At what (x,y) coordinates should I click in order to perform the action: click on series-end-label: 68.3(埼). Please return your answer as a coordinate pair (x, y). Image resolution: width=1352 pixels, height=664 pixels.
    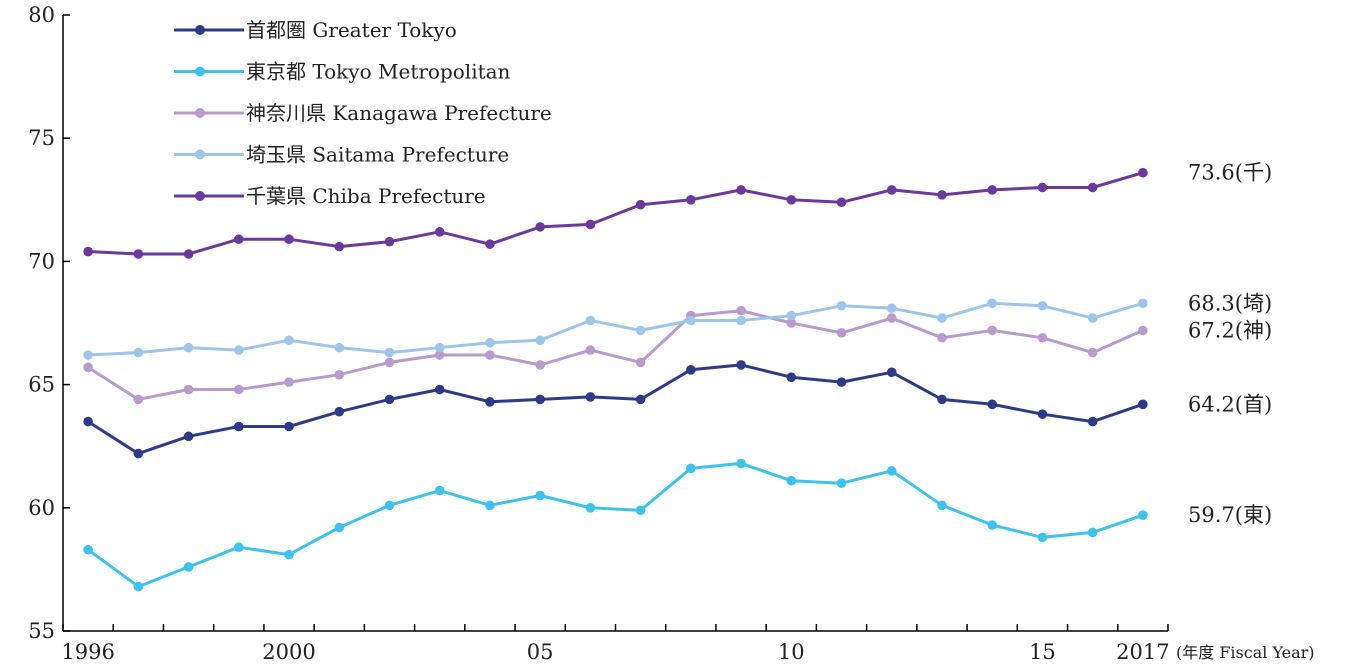
    Looking at the image, I should click on (1230, 303).